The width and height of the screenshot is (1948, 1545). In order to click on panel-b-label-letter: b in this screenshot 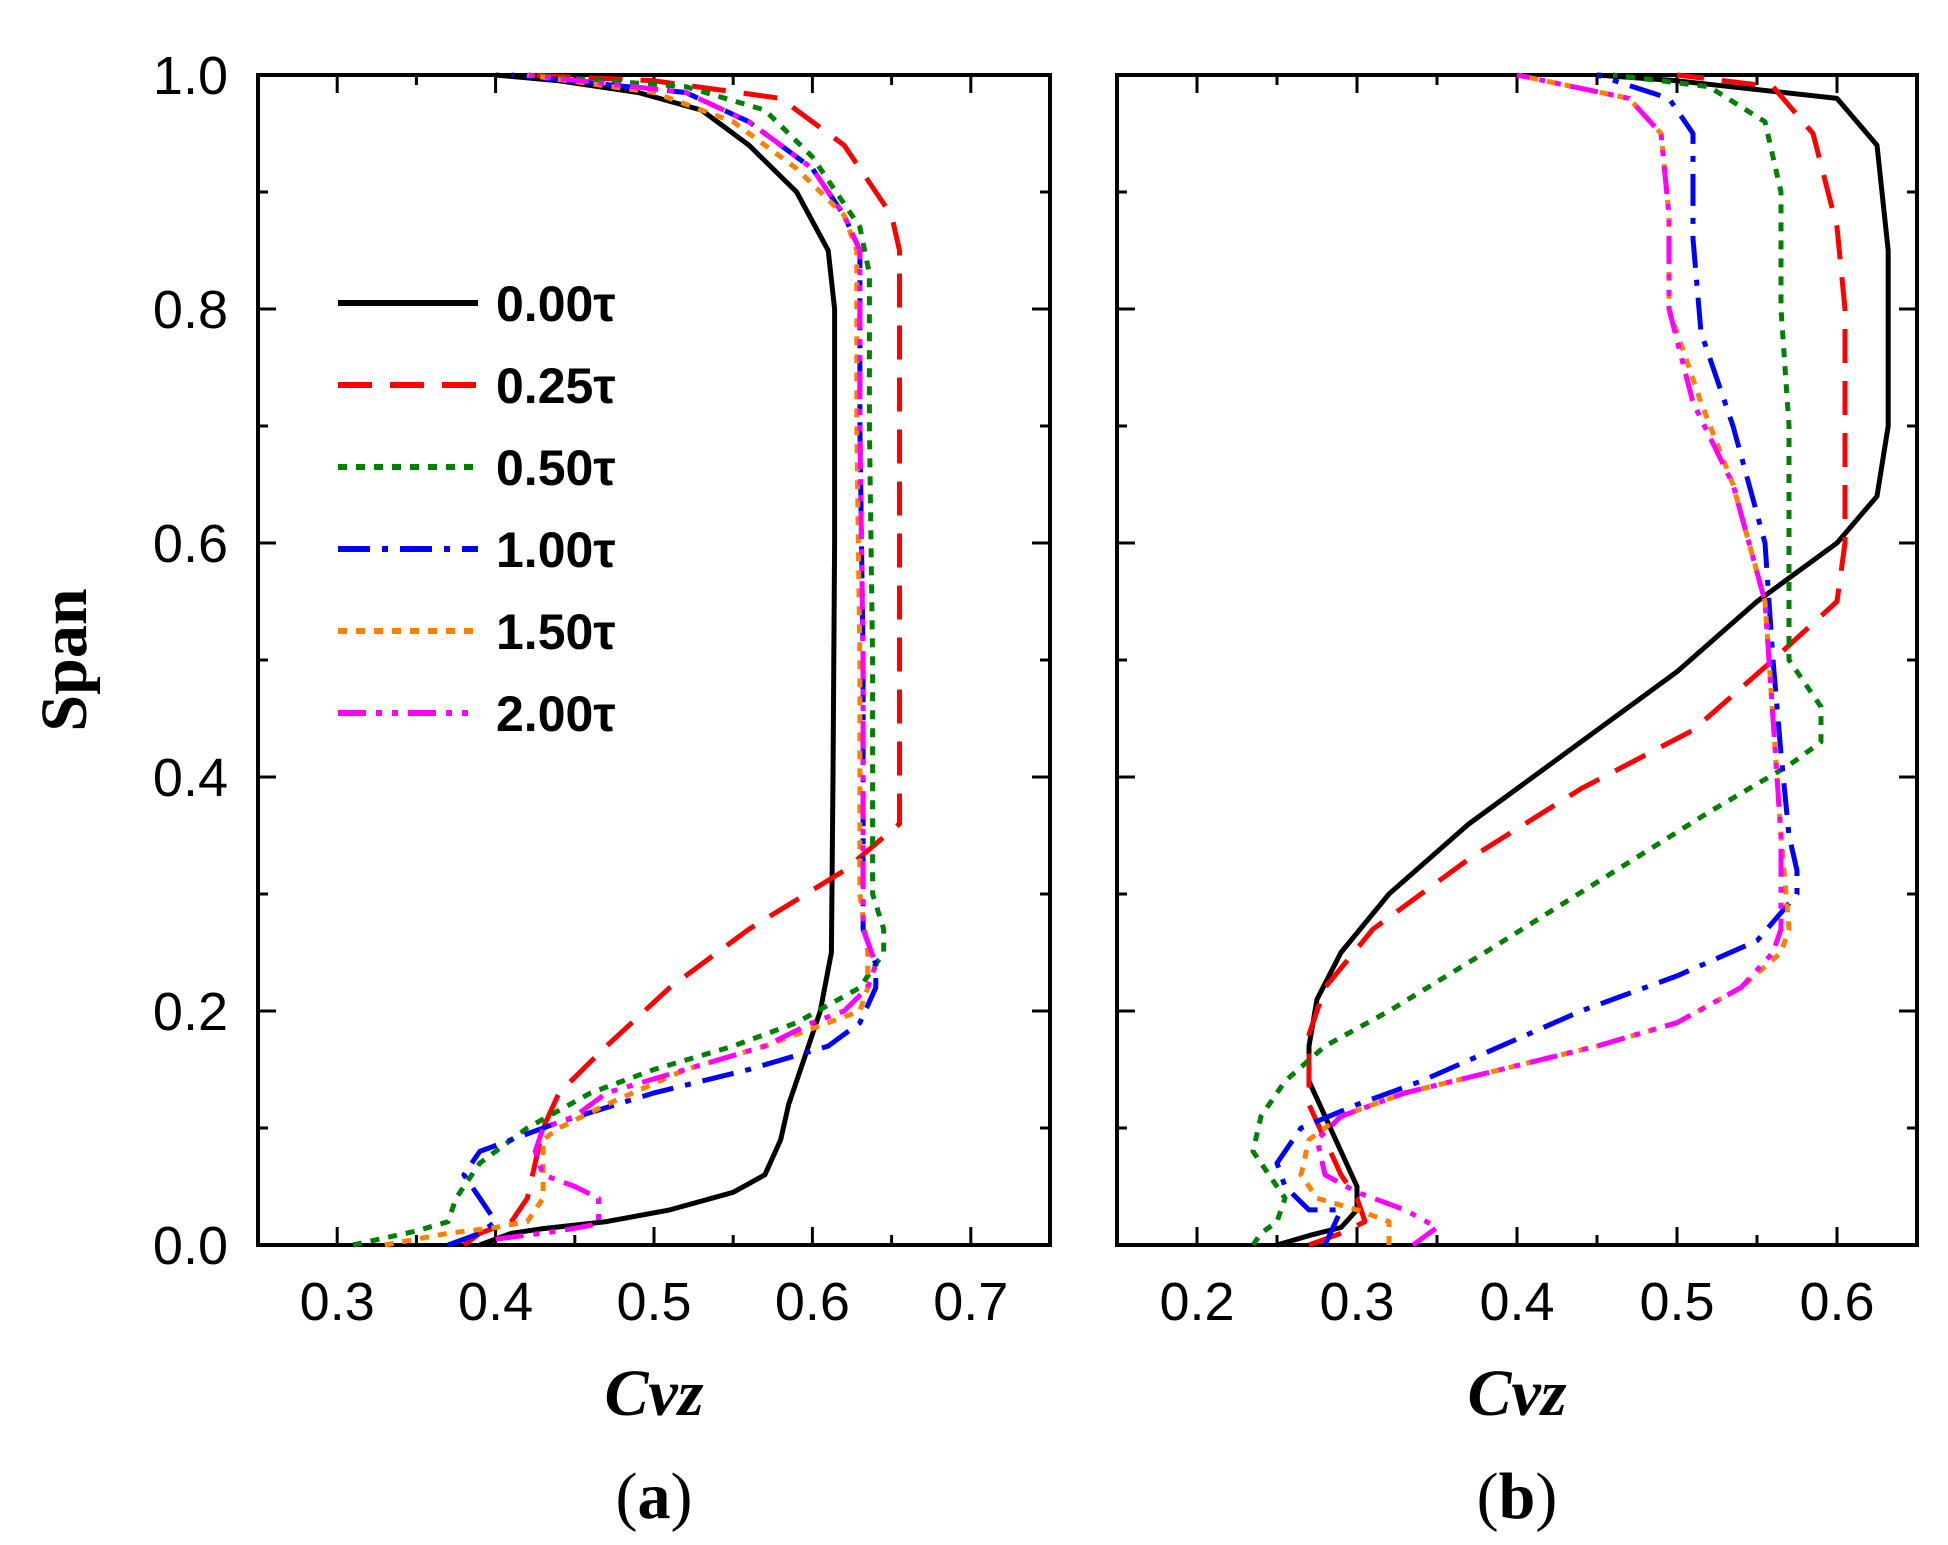, I will do `click(1517, 1496)`.